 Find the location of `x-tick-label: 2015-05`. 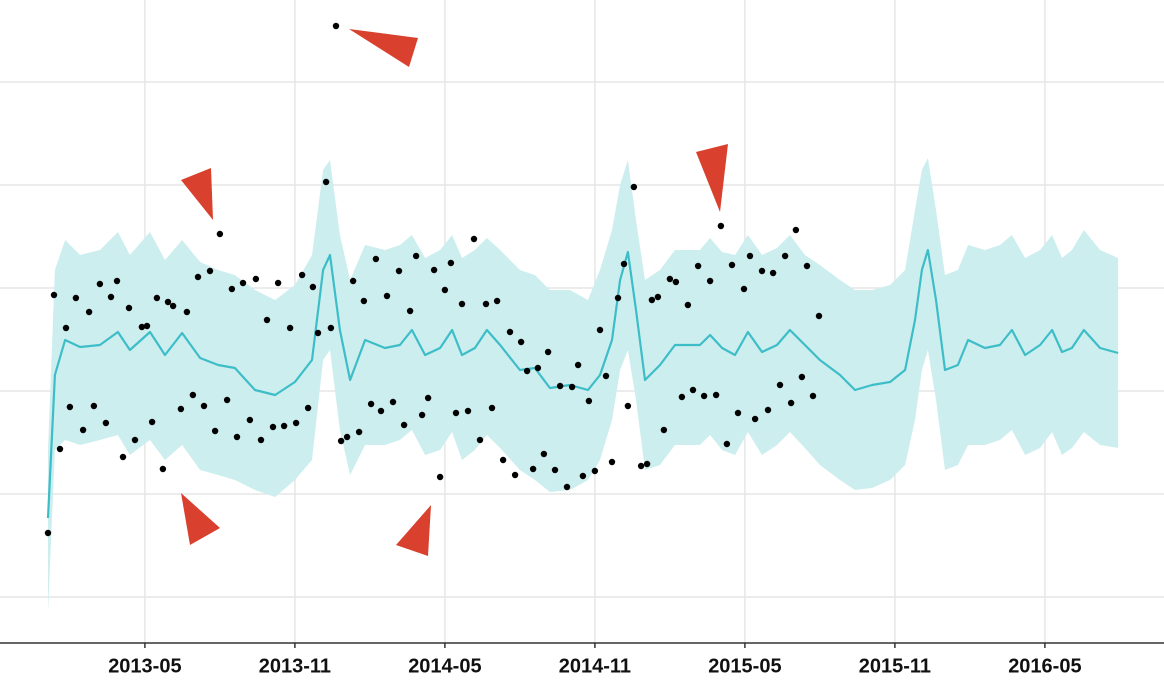

x-tick-label: 2015-05 is located at coordinates (744, 666).